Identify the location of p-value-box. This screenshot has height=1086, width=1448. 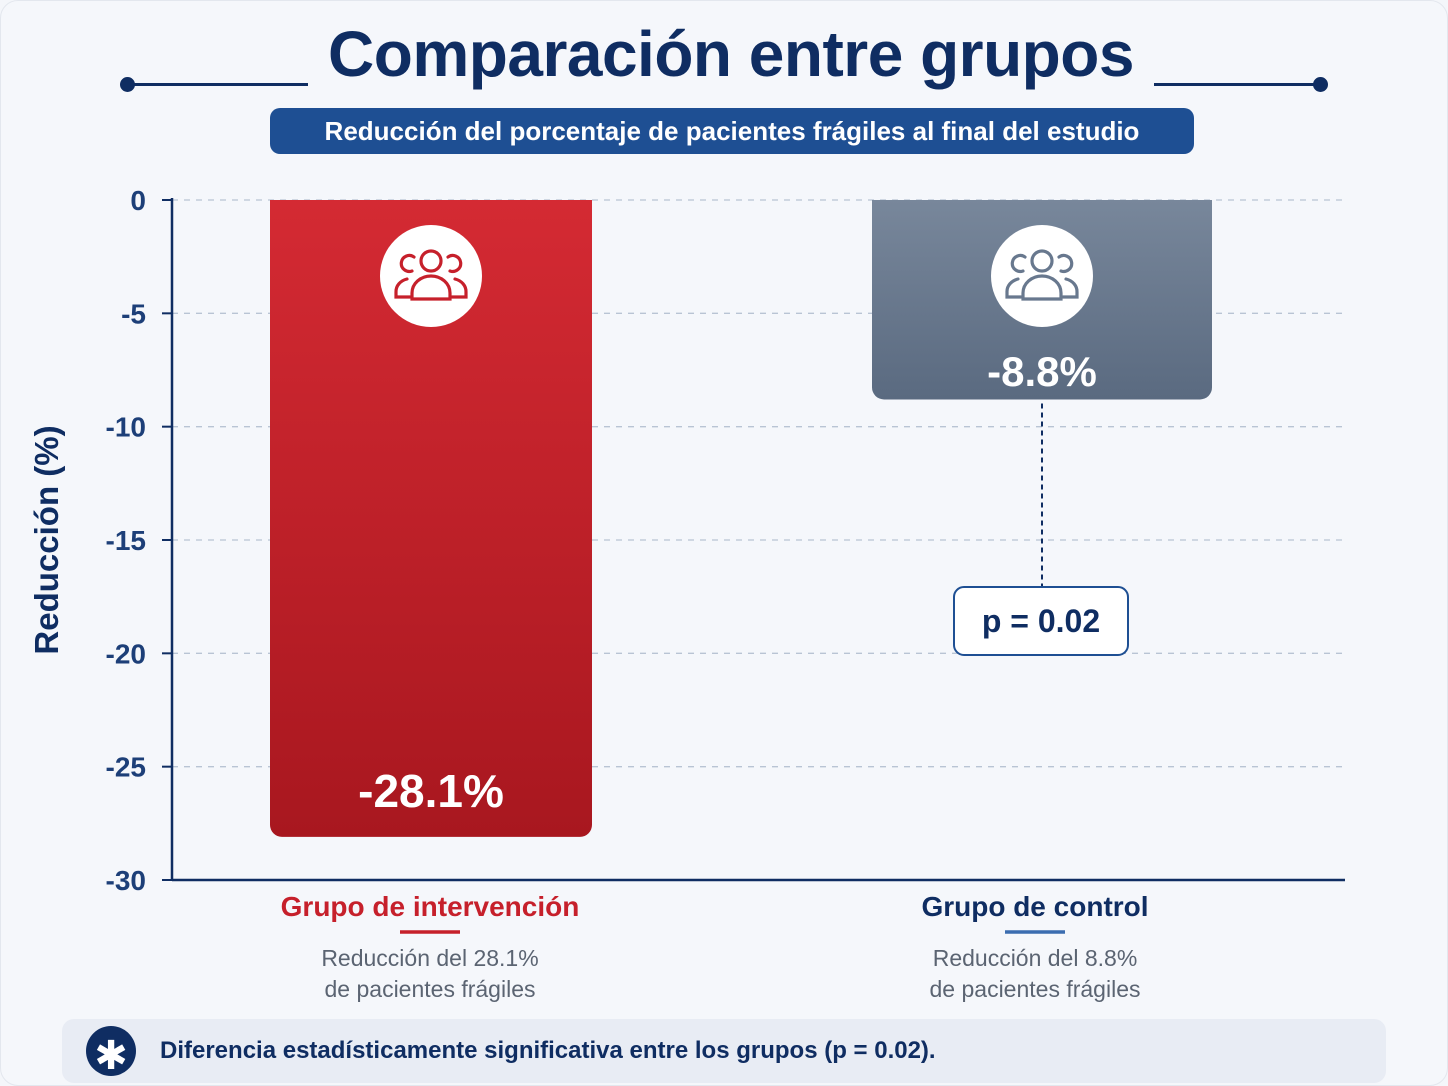
(1041, 621).